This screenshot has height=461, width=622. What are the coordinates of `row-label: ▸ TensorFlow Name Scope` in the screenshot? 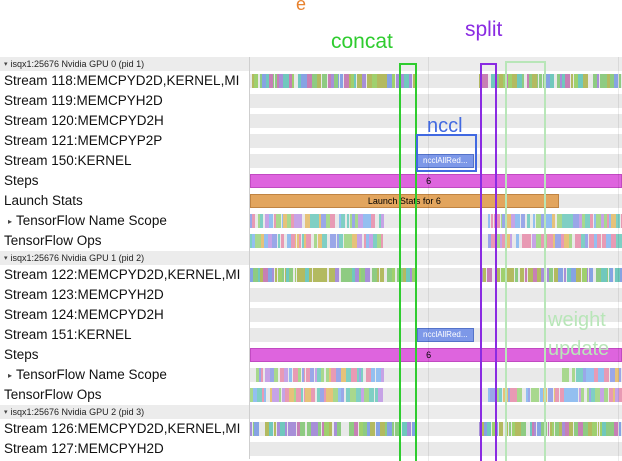 It's located at (125, 375).